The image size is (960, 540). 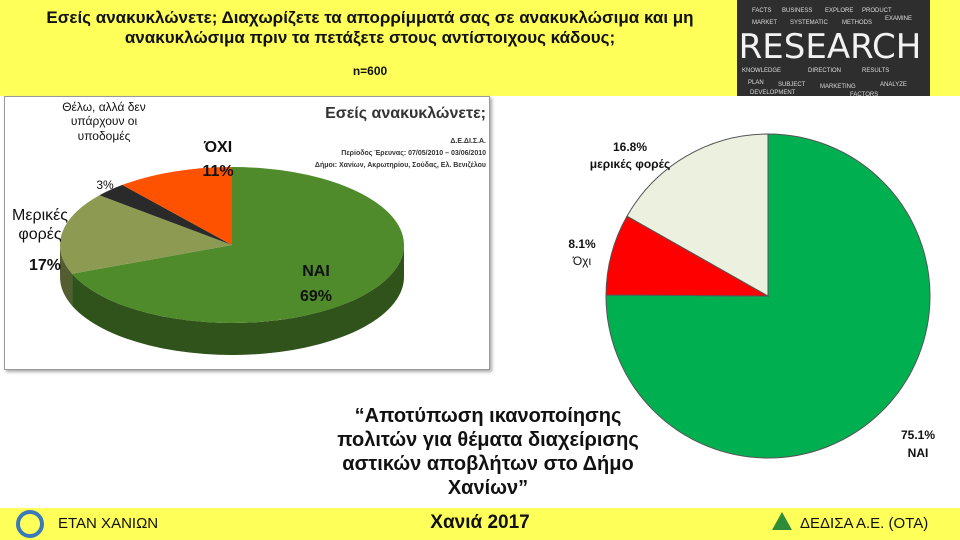 What do you see at coordinates (582, 244) in the screenshot?
I see `value-label: 8.1%` at bounding box center [582, 244].